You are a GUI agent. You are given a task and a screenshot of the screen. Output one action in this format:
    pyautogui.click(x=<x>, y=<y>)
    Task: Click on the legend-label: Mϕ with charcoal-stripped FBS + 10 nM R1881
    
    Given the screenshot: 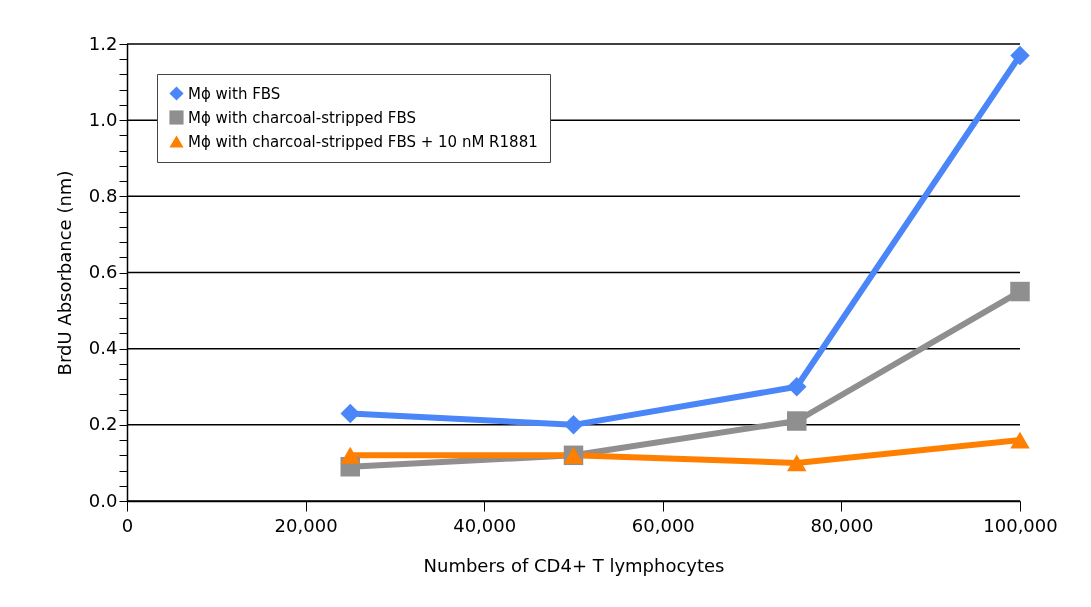 What is the action you would take?
    pyautogui.click(x=363, y=141)
    